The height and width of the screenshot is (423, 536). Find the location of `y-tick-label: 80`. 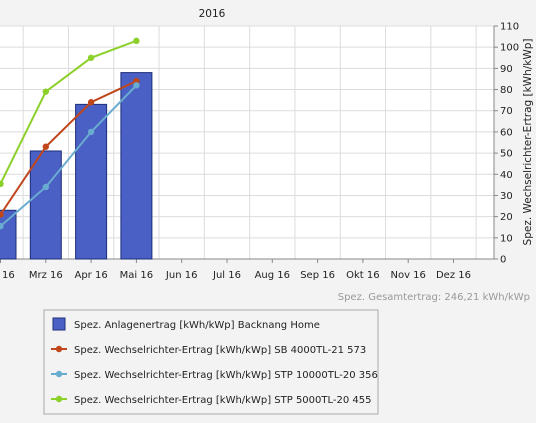

y-tick-label: 80 is located at coordinates (506, 90).